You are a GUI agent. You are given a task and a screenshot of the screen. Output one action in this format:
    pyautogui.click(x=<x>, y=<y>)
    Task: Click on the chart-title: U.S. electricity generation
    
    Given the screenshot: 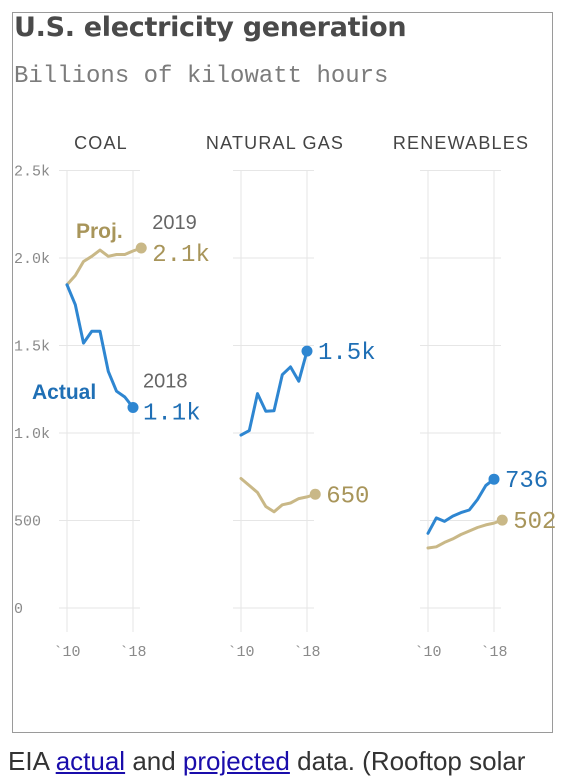 What is the action you would take?
    pyautogui.click(x=210, y=27)
    